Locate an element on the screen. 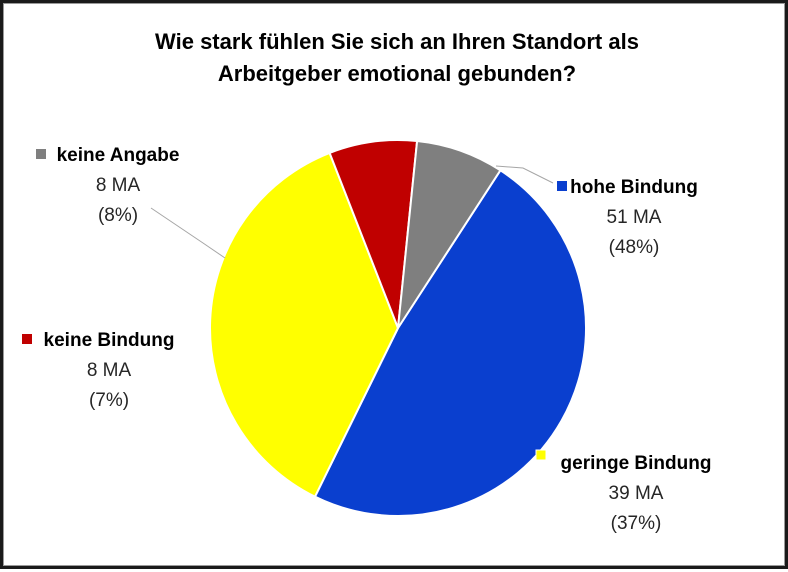  leader-line-hohe-bindung is located at coordinates (524, 174).